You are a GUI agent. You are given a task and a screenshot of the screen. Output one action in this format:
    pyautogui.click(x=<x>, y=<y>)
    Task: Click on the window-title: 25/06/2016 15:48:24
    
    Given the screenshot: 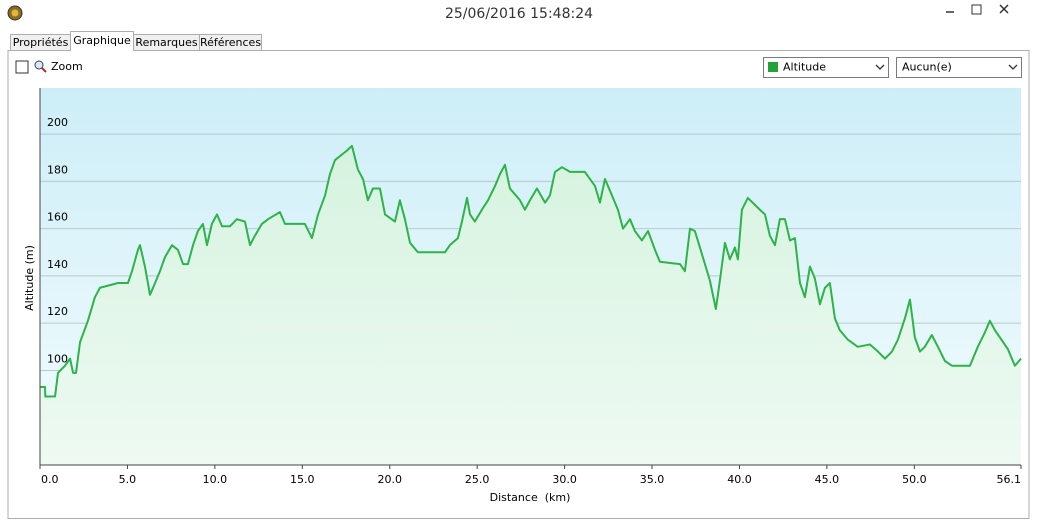 What is the action you would take?
    pyautogui.click(x=519, y=14)
    